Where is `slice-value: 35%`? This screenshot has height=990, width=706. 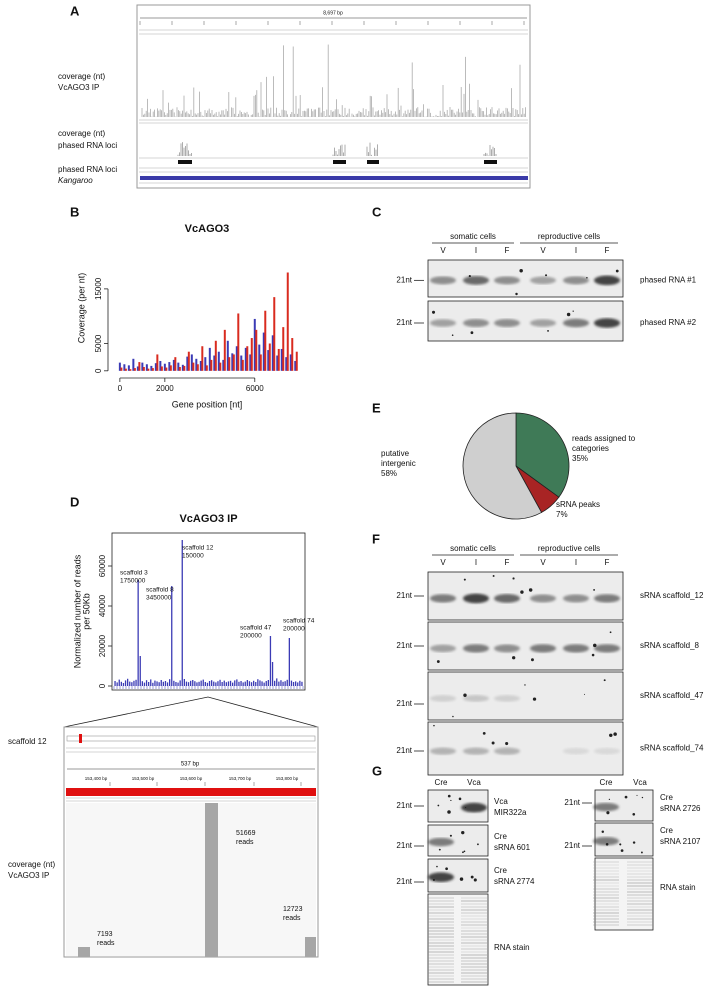 slice-value: 35% is located at coordinates (580, 458).